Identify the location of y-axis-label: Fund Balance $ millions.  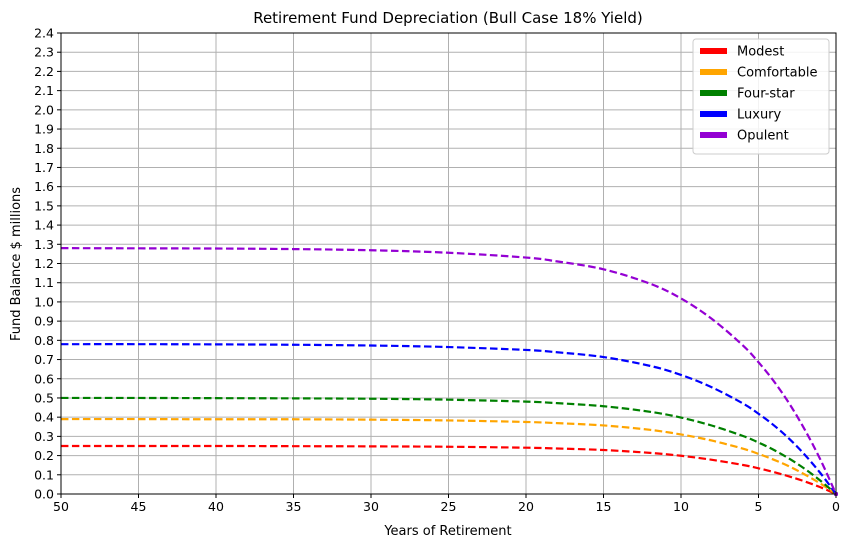
(16, 264).